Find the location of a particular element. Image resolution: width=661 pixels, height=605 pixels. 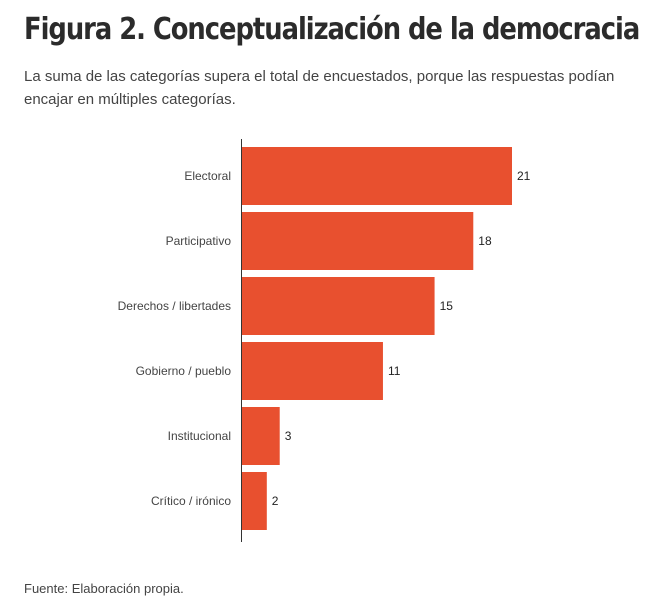

value-label-1: 18 is located at coordinates (485, 241).